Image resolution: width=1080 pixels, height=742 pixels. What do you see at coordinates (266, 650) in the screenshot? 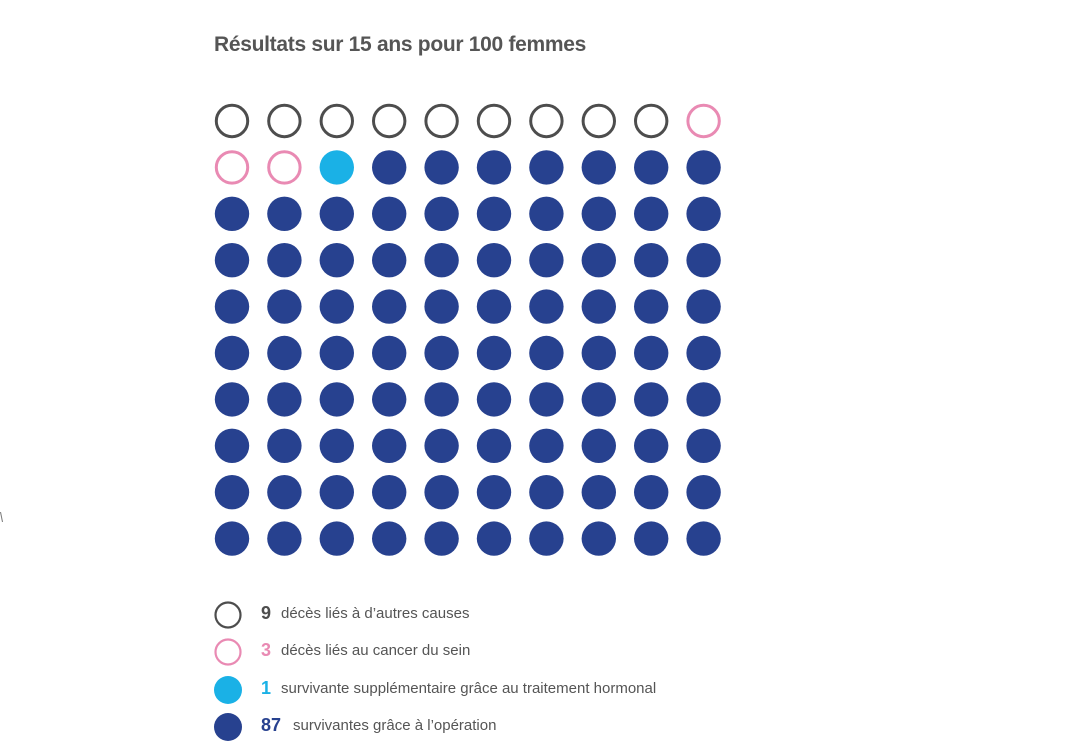
I see `legend-count-breast-cancer: 3` at bounding box center [266, 650].